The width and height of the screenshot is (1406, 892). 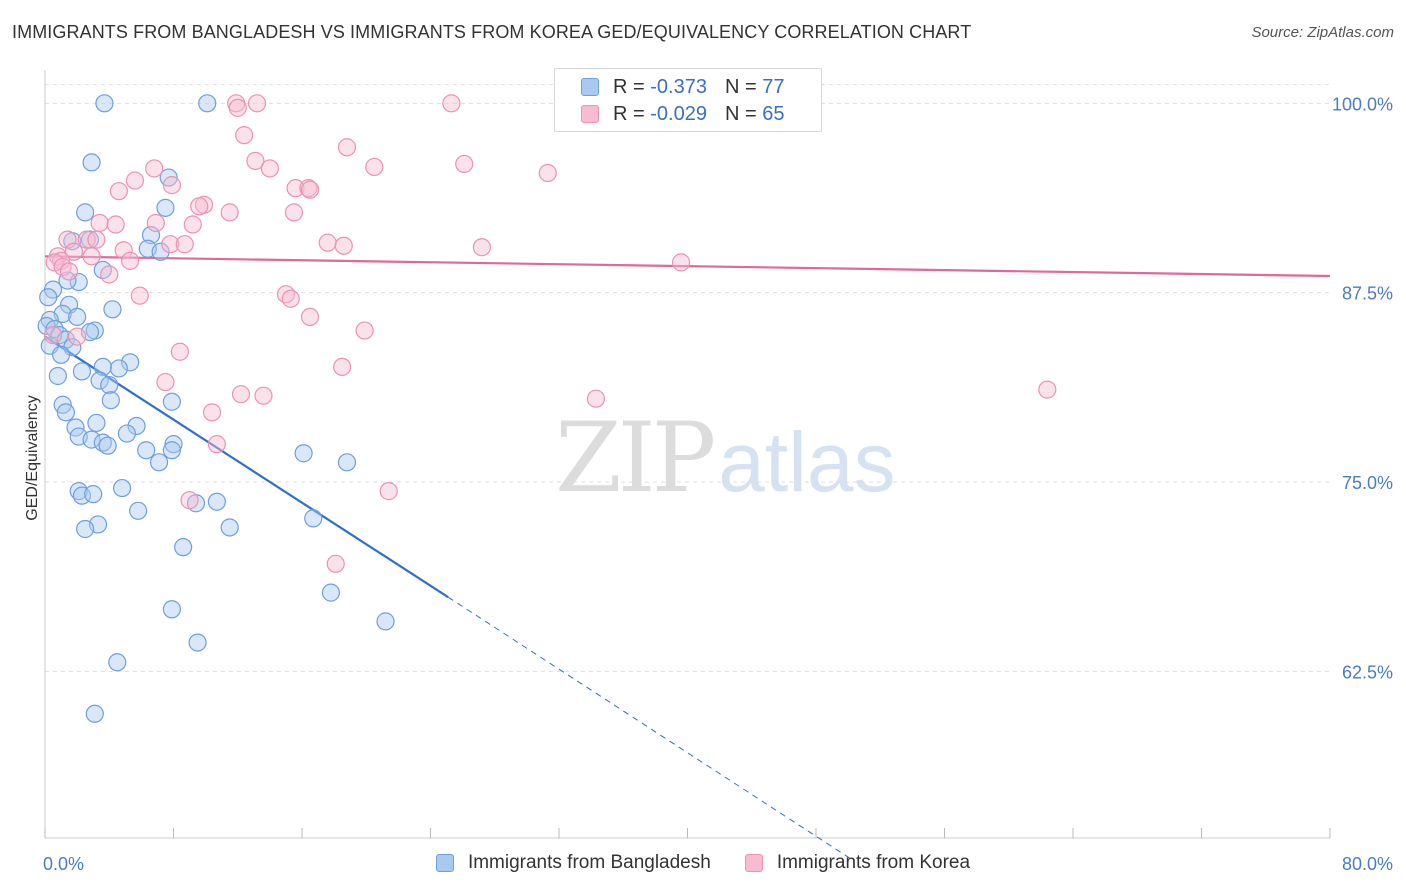 I want to click on legend-r-label: R =, so click(x=629, y=113).